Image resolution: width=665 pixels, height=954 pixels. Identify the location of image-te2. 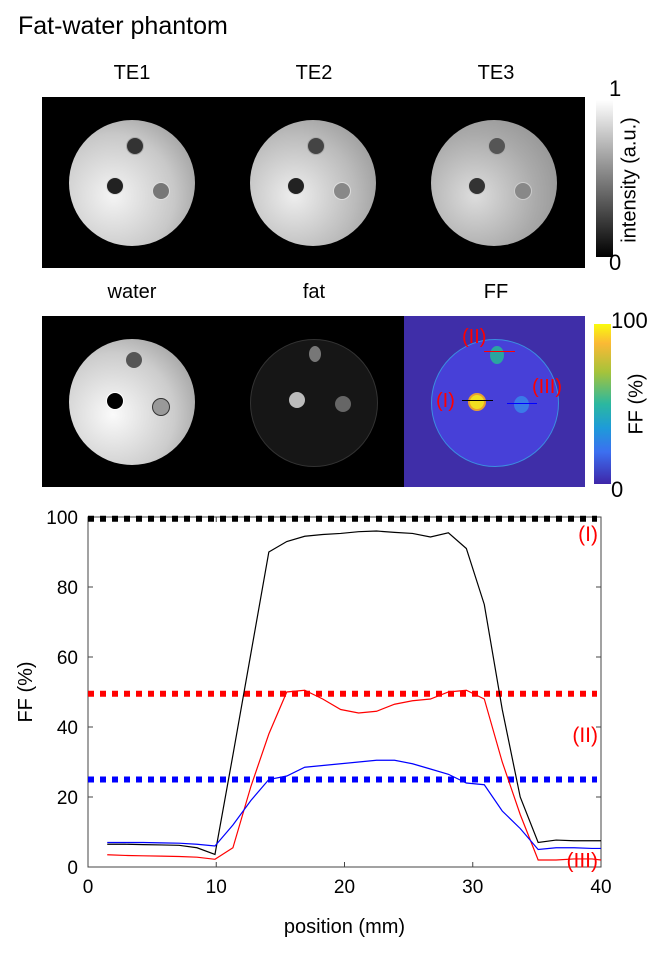
(313, 182).